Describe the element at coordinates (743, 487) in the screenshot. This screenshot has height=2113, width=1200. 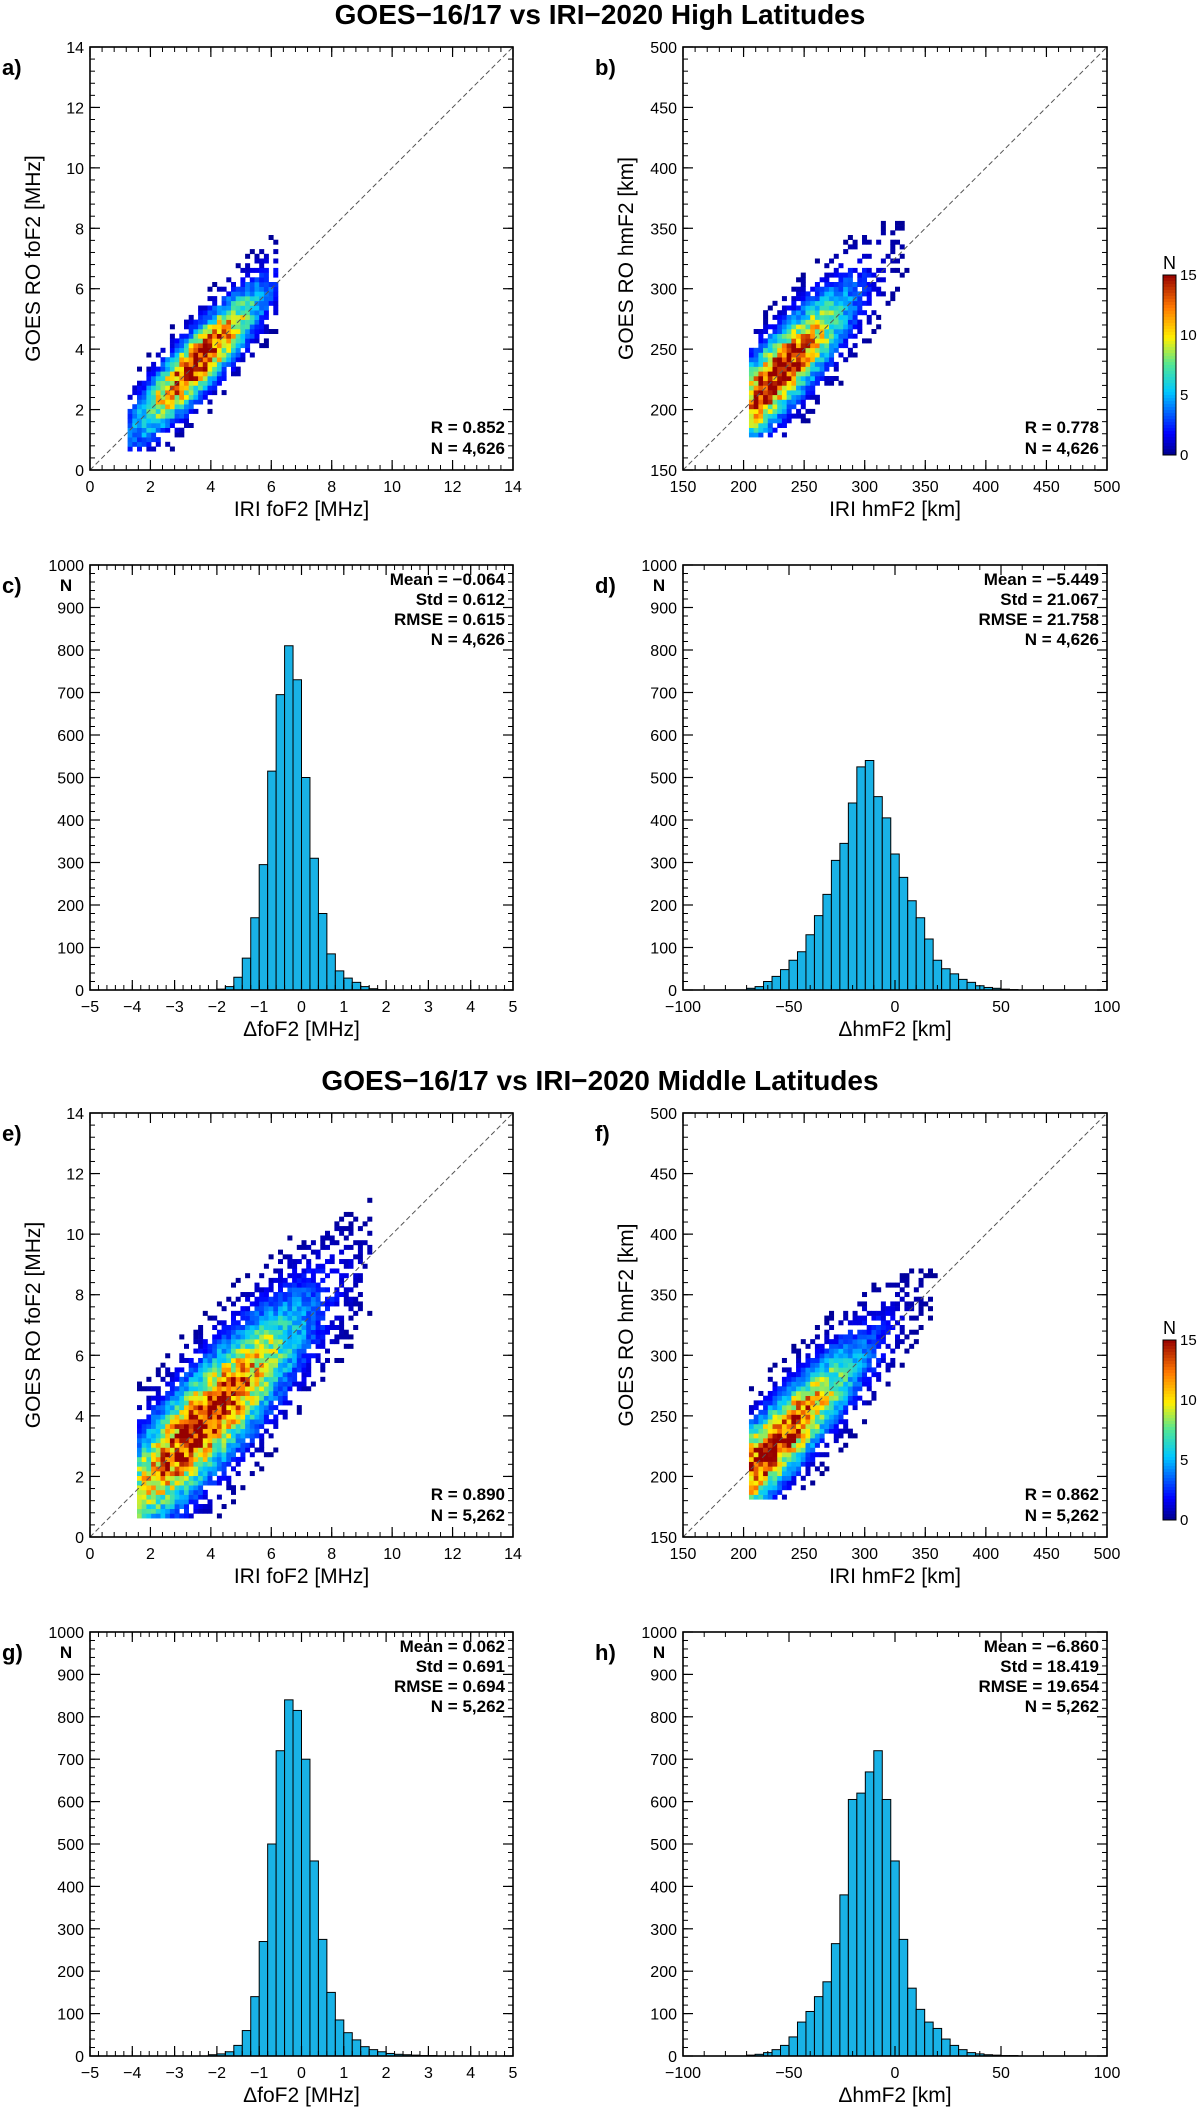
I see `x-tick-label: 200` at that location.